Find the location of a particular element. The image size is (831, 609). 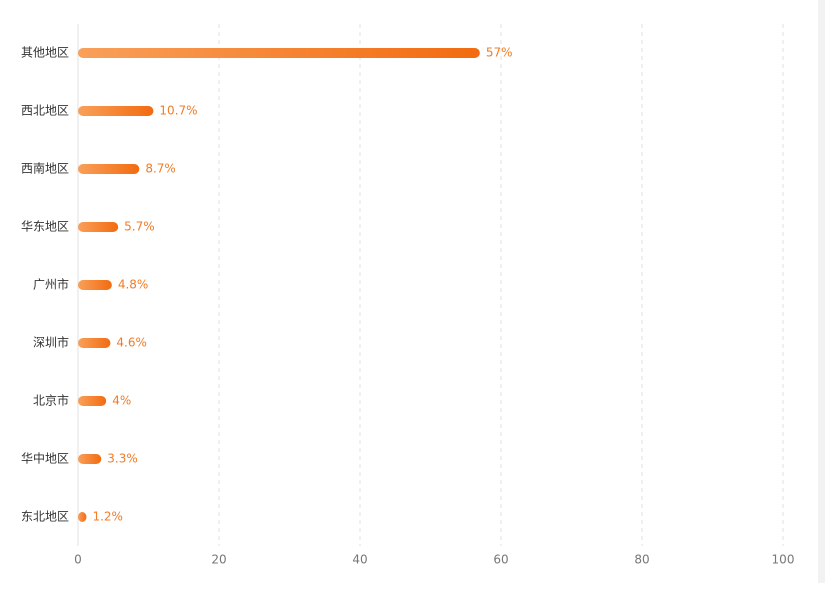

y-tick-label: 北京市 is located at coordinates (51, 400).